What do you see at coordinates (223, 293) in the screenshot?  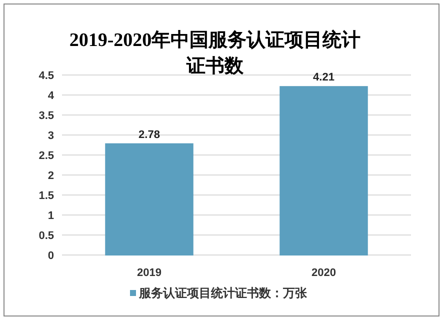 I see `legend-label: 服务认证项目统计证书数：万张` at bounding box center [223, 293].